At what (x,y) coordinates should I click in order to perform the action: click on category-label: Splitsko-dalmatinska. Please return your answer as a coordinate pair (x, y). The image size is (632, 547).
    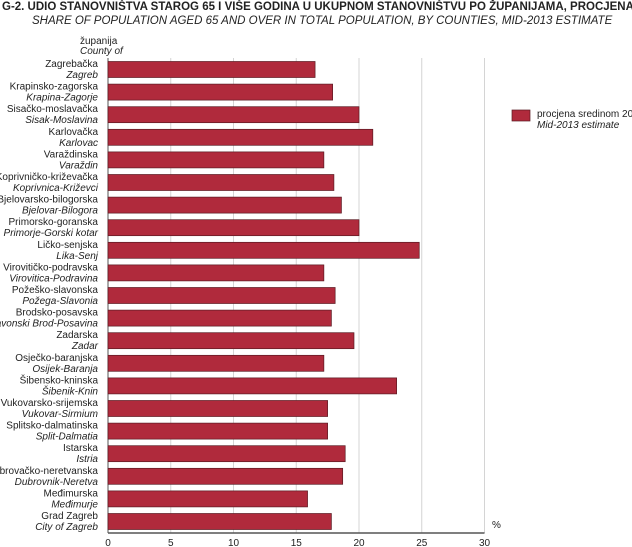
    Looking at the image, I should click on (52, 426).